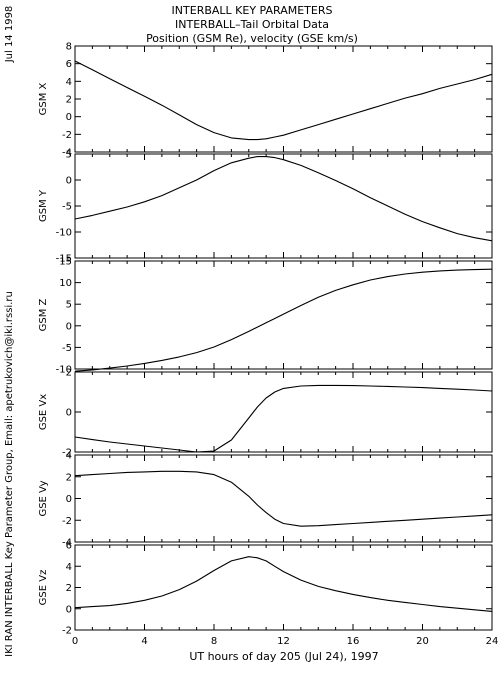  Describe the element at coordinates (65, 283) in the screenshot. I see `y-tick-label: 10` at that location.